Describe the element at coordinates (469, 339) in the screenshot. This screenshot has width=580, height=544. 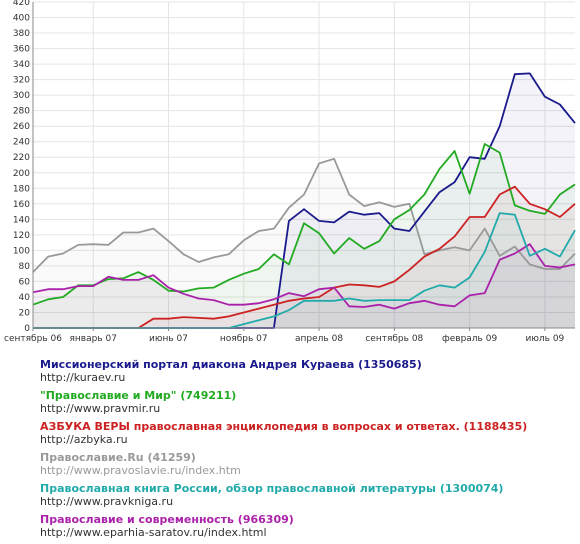
I see `x-tick-label: февраль 09` at that location.